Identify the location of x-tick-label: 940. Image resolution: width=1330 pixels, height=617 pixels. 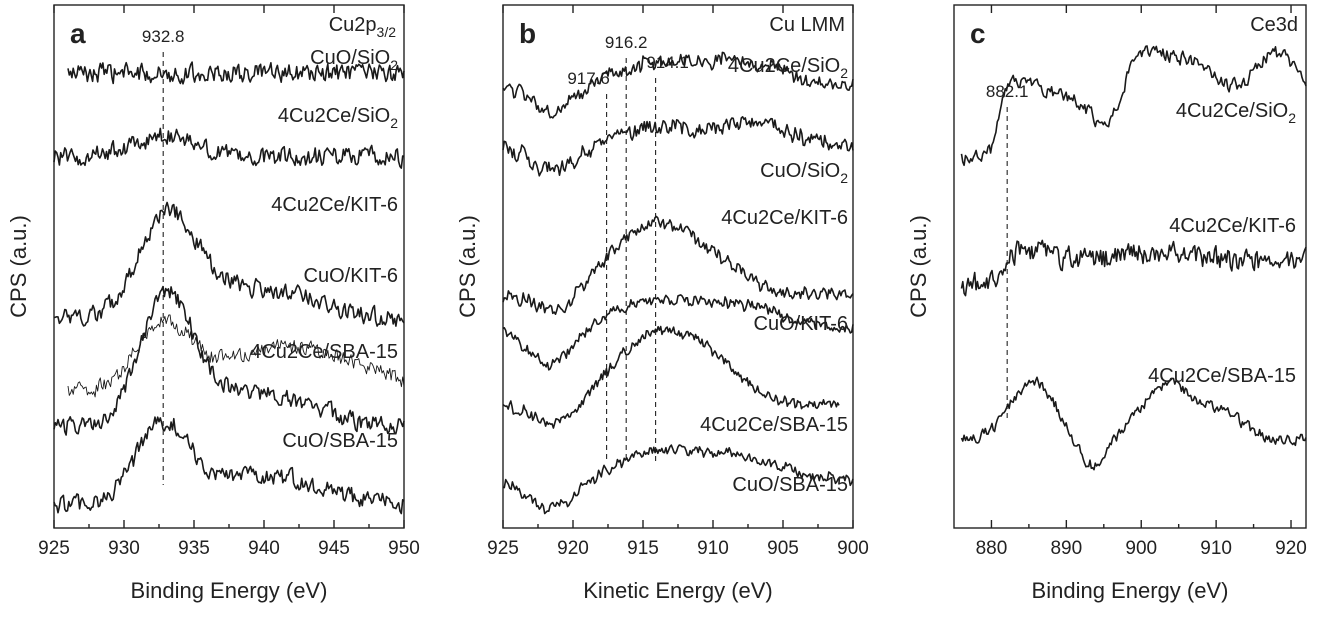
(264, 548).